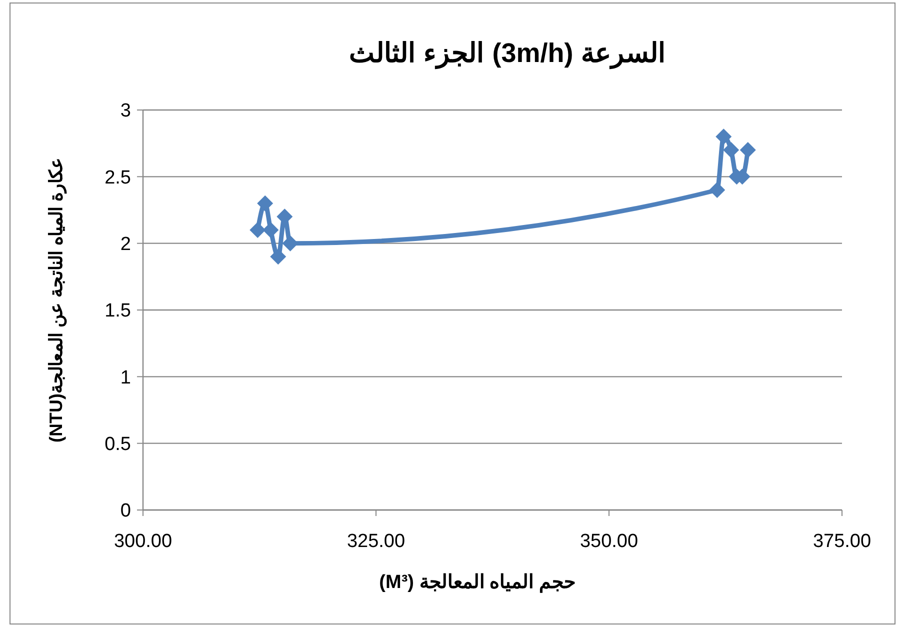 The height and width of the screenshot is (627, 899). I want to click on y-tick-label: 1, so click(125, 377).